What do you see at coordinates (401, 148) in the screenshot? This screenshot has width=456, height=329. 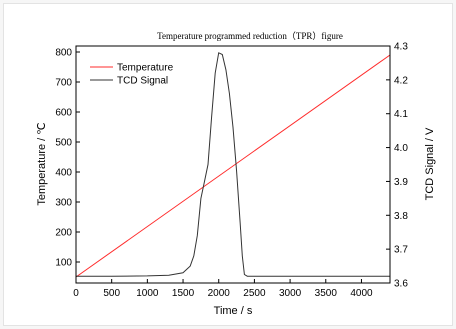 I see `y-right-tick-label: 4.0` at bounding box center [401, 148].